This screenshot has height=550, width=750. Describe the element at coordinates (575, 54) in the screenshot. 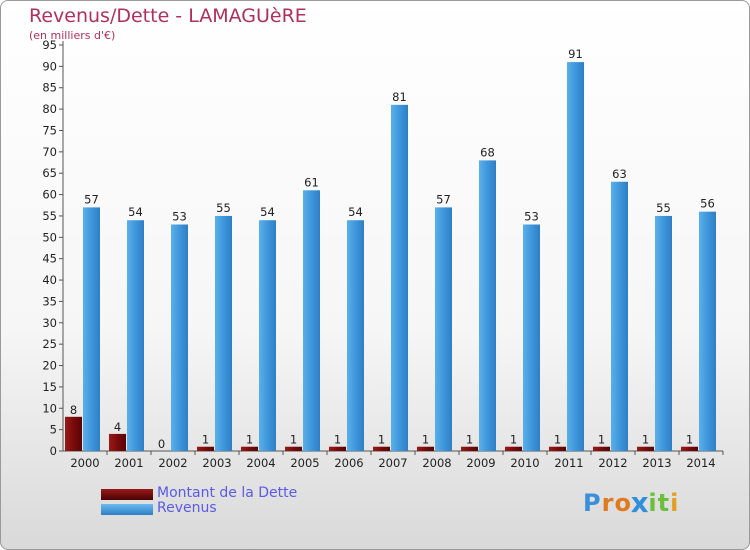

I see `data-label-revenue: 91` at that location.